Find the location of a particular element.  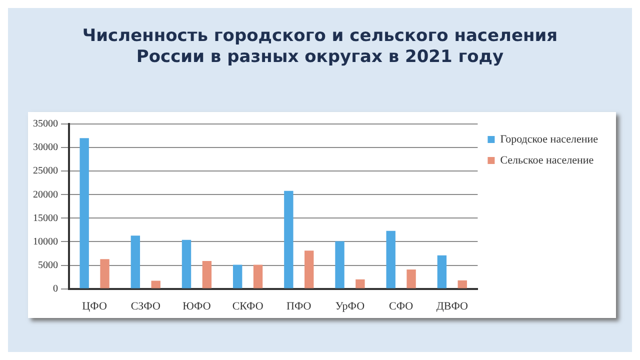

y-tick-label: 35000 is located at coordinates (45, 124).